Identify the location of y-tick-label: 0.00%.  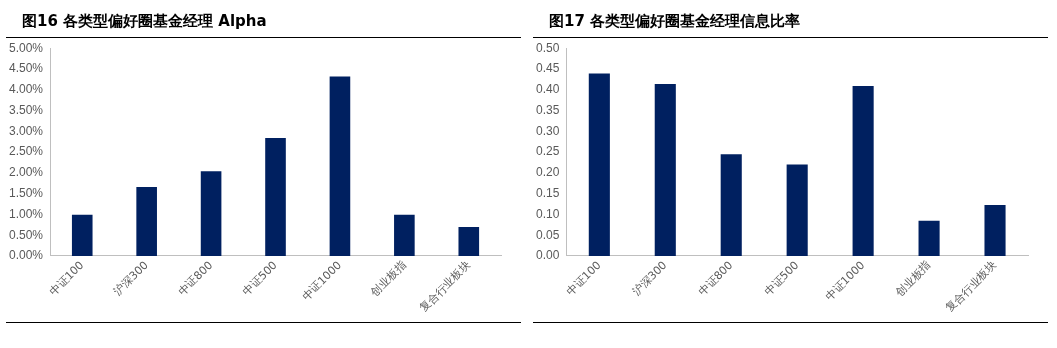
(26, 255).